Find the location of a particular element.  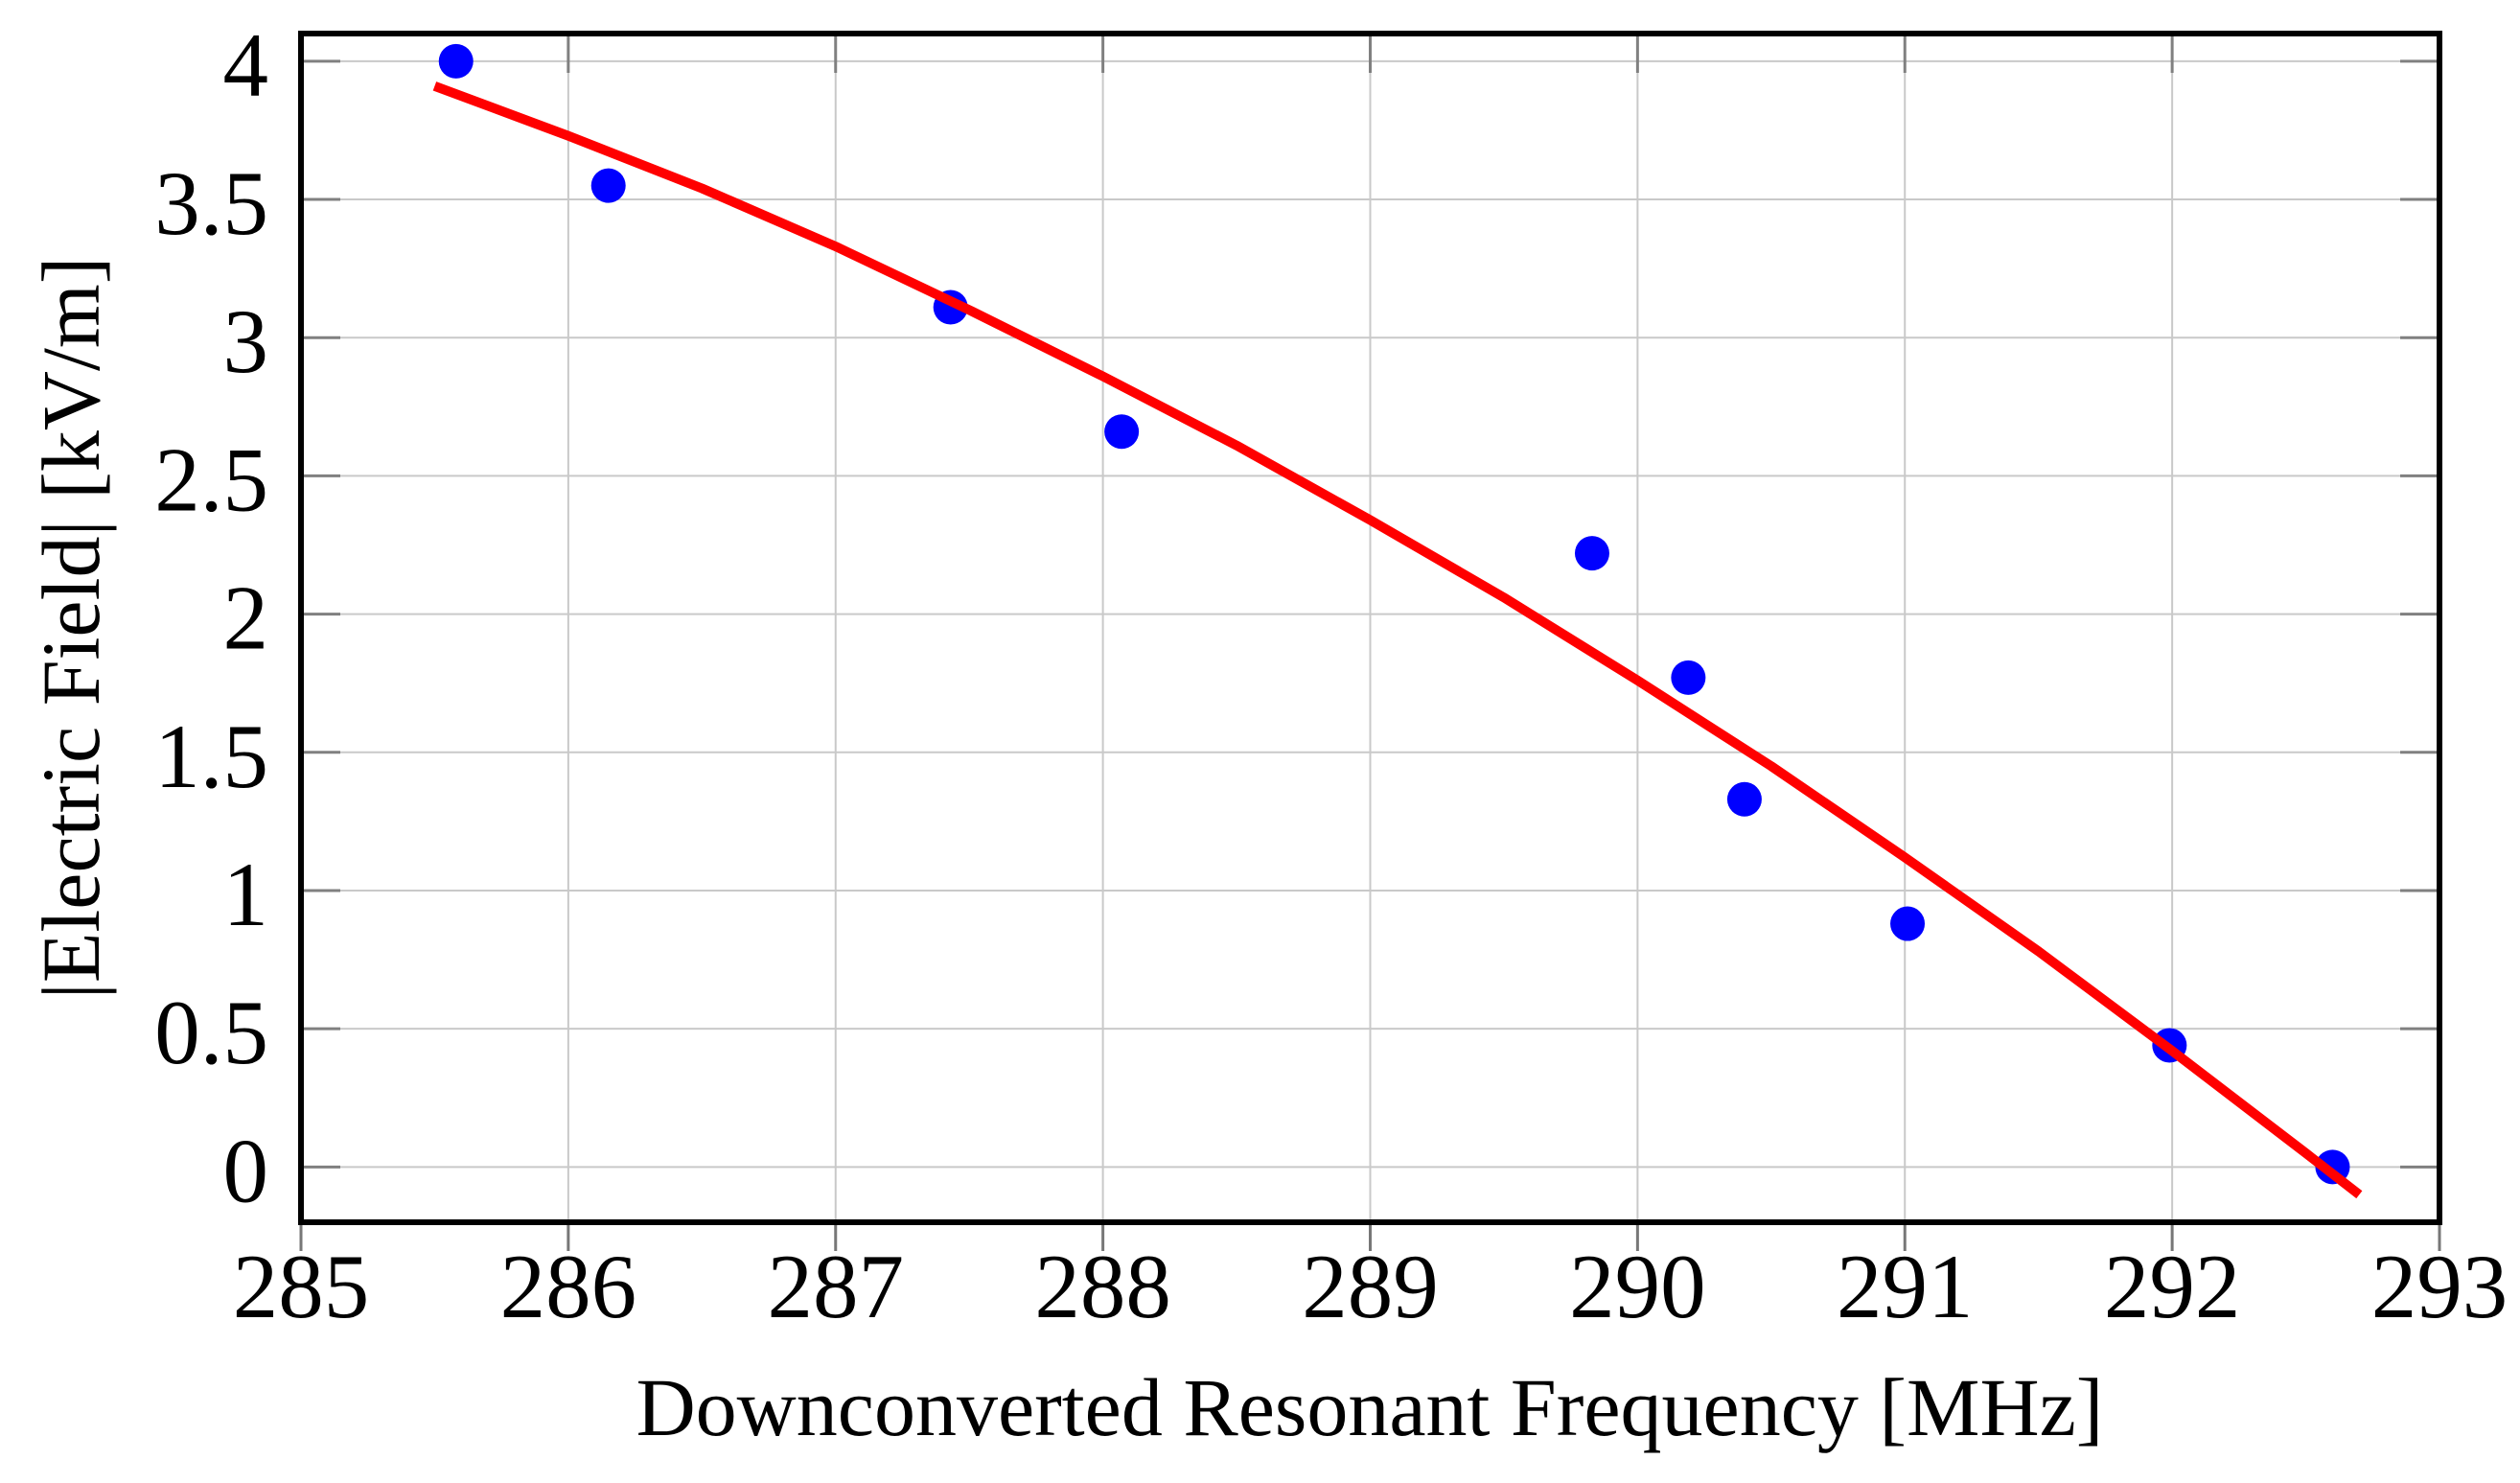

y-tick-label: 0.5 is located at coordinates (211, 1032).